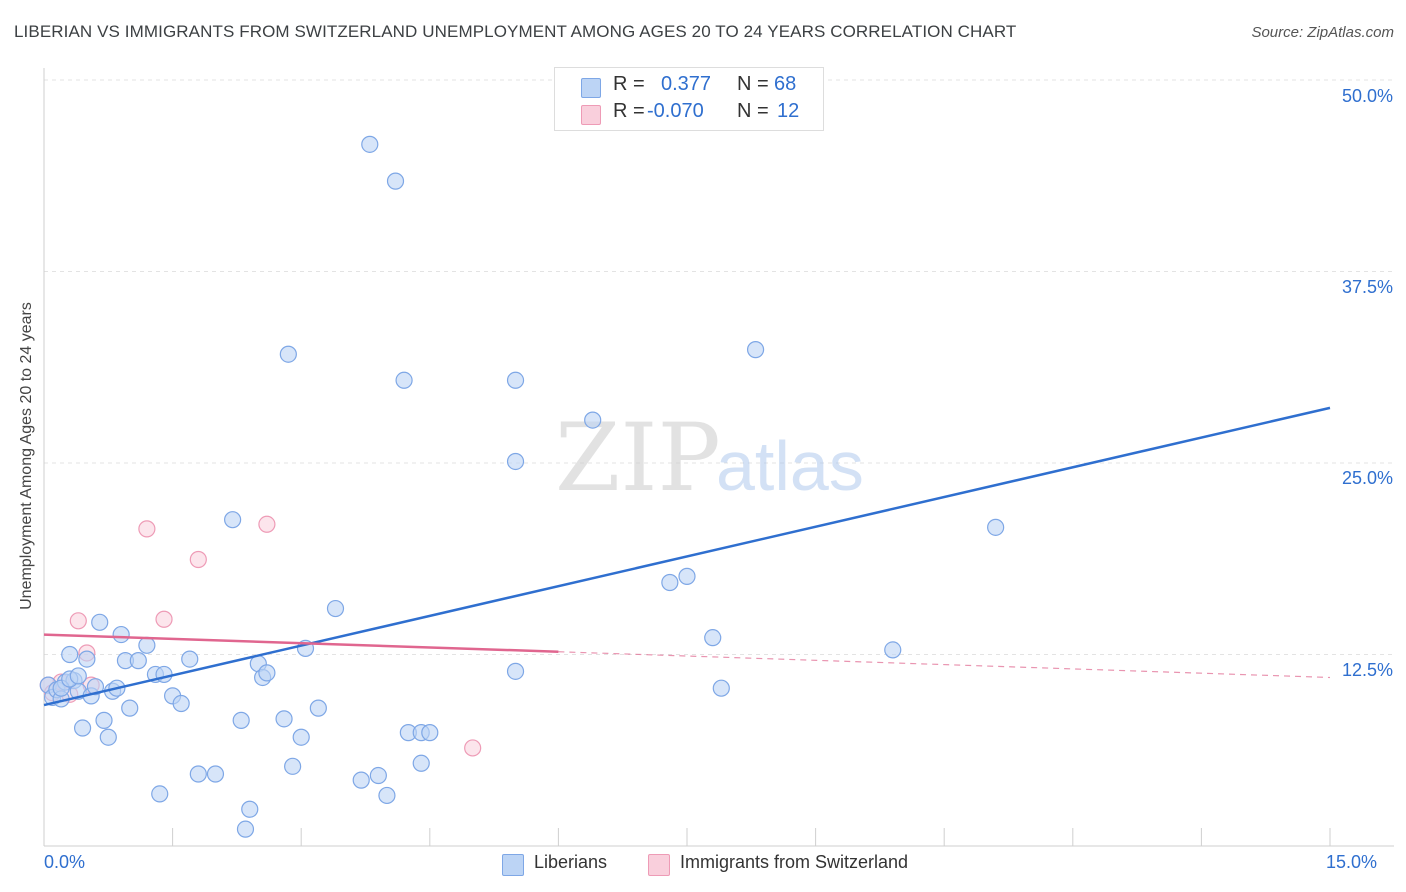  I want to click on swiss-trend-line-dashed, so click(944, 665).